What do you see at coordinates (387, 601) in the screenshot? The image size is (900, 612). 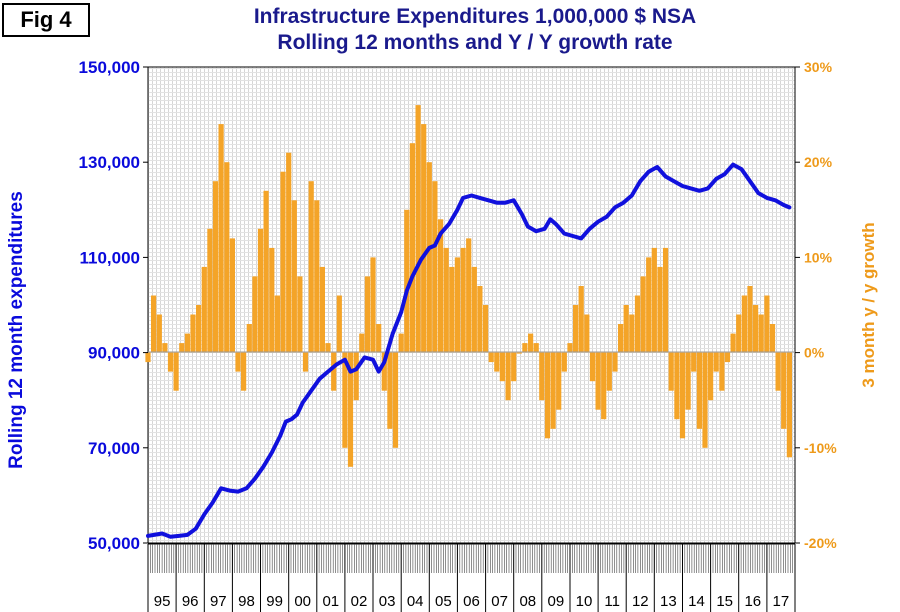 I see `year-label: 03` at bounding box center [387, 601].